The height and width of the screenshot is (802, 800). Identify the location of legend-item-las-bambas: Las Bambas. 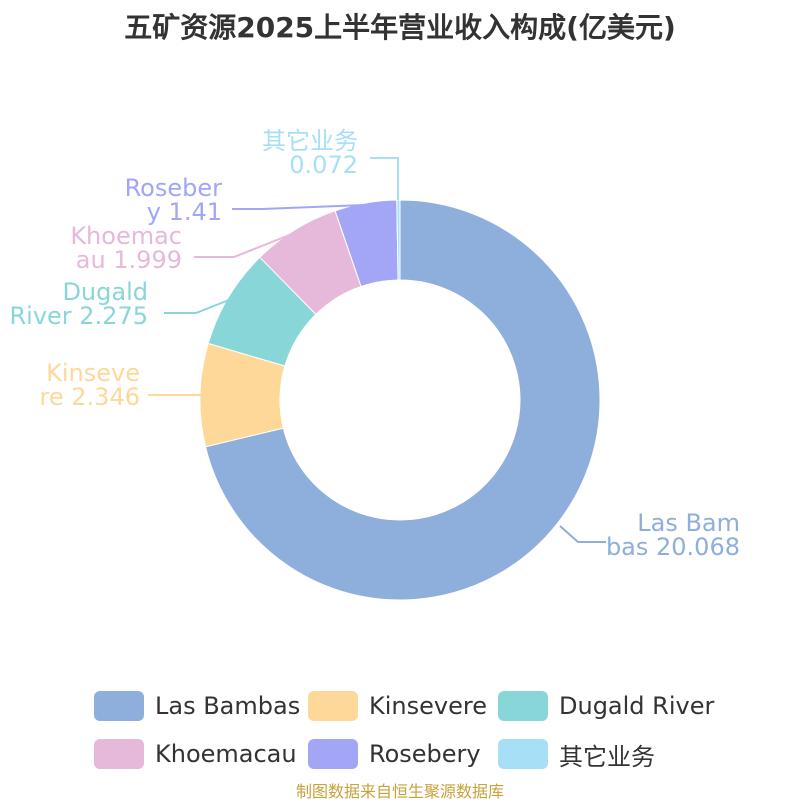
(197, 706).